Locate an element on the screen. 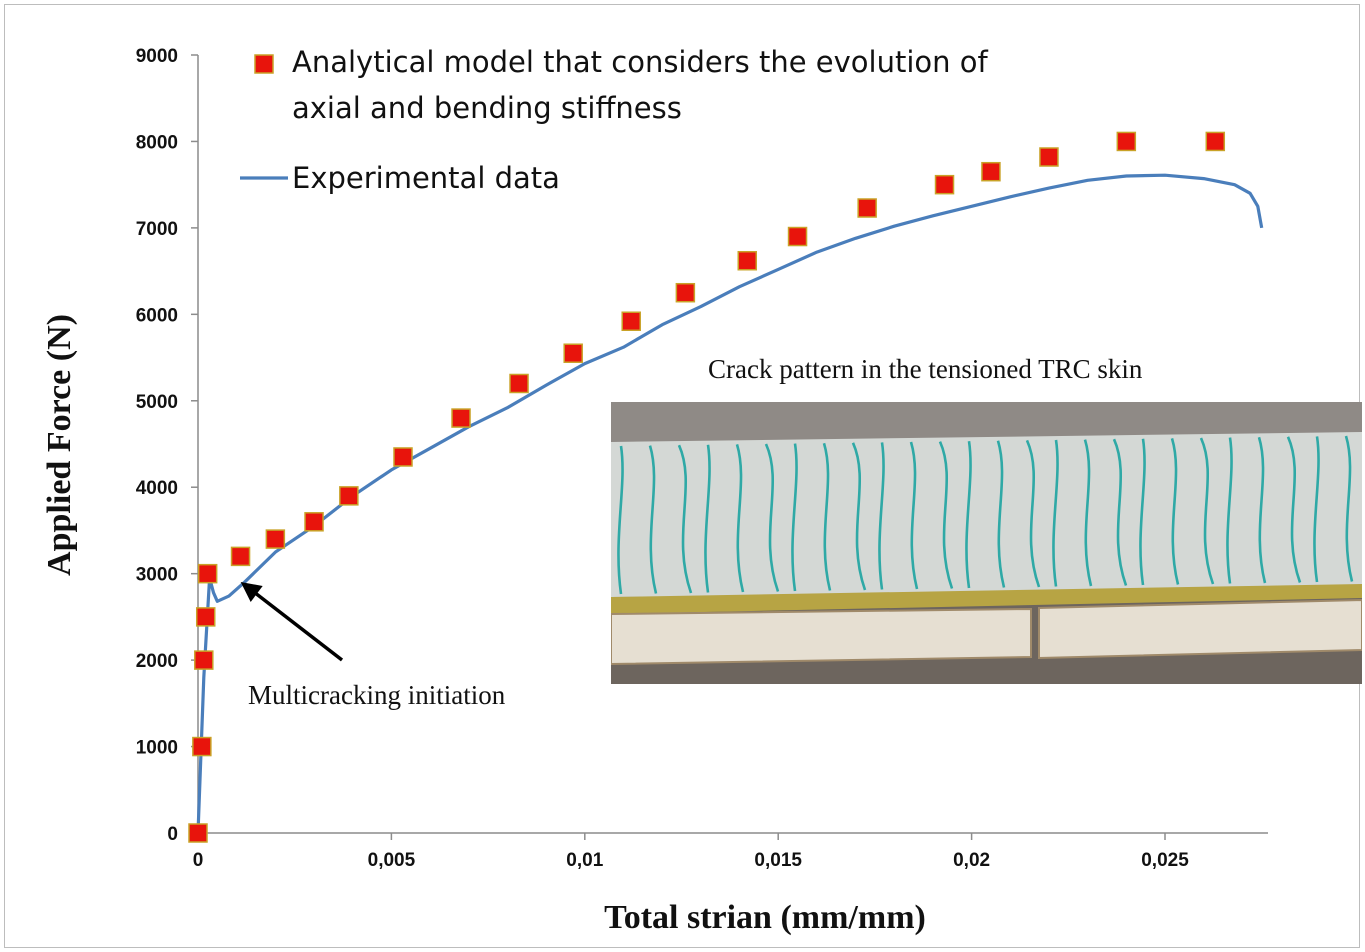 This screenshot has height=952, width=1365. x-tick-label: 0,02 is located at coordinates (971, 860).